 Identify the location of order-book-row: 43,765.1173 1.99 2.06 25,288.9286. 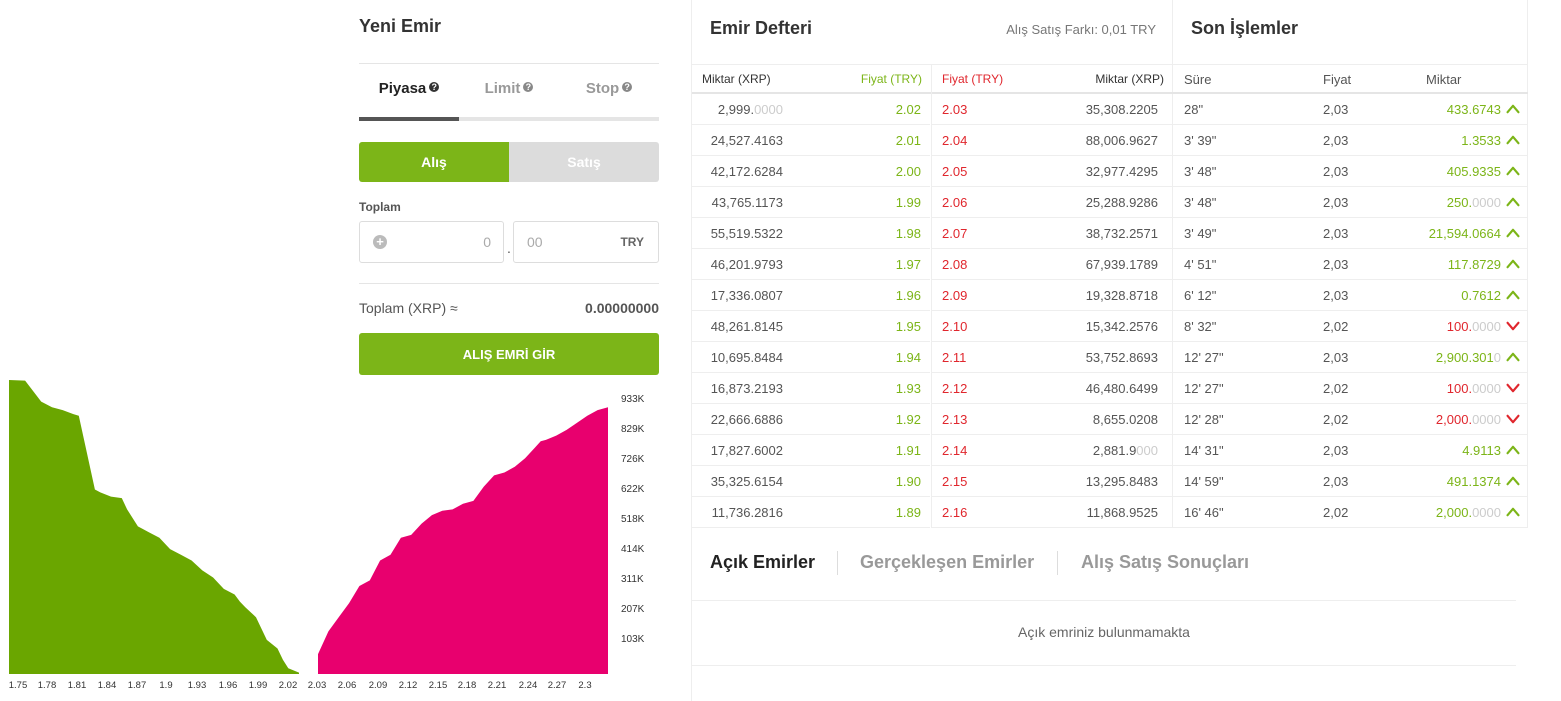
(933, 202).